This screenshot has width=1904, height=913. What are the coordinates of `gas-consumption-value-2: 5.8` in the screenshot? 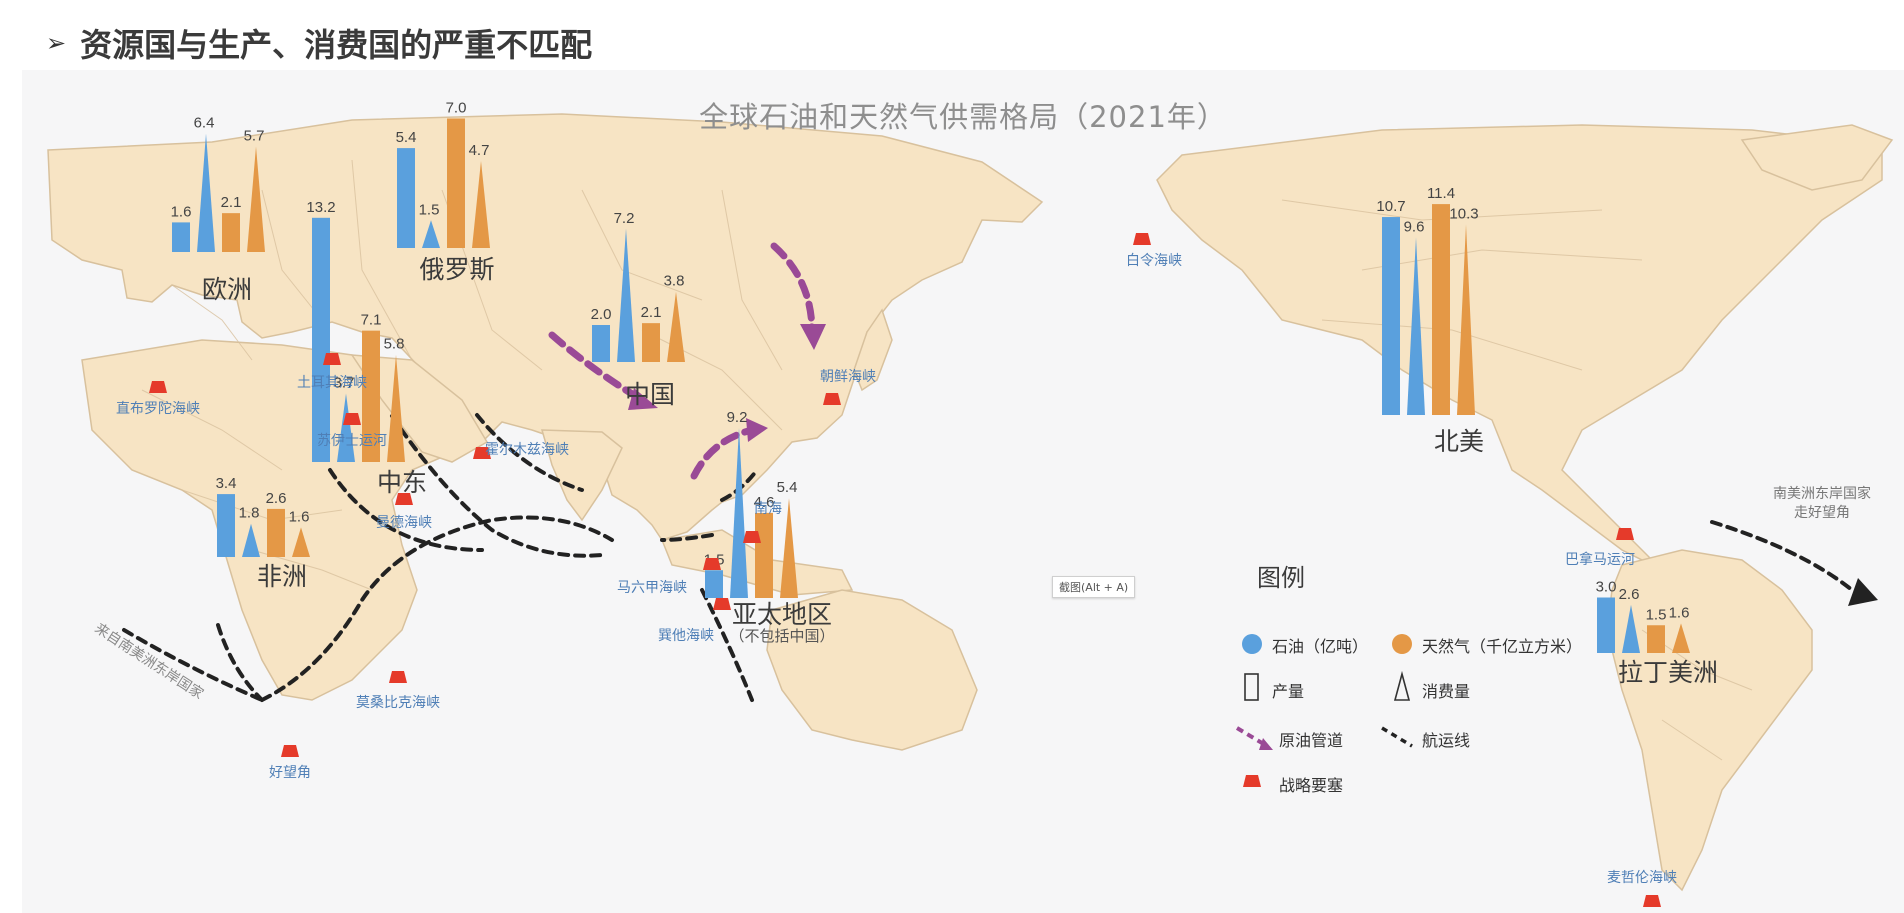 It's located at (394, 344).